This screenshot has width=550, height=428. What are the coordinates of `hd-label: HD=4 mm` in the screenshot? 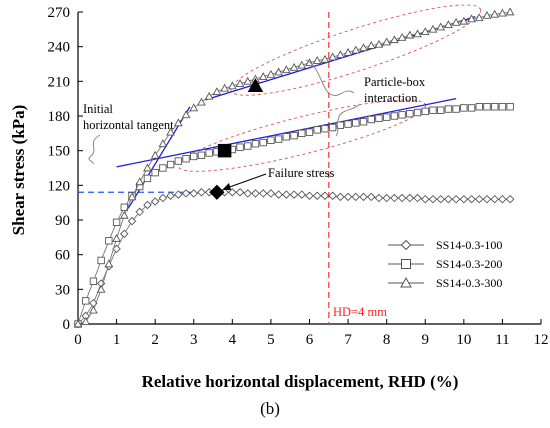 It's located at (360, 312).